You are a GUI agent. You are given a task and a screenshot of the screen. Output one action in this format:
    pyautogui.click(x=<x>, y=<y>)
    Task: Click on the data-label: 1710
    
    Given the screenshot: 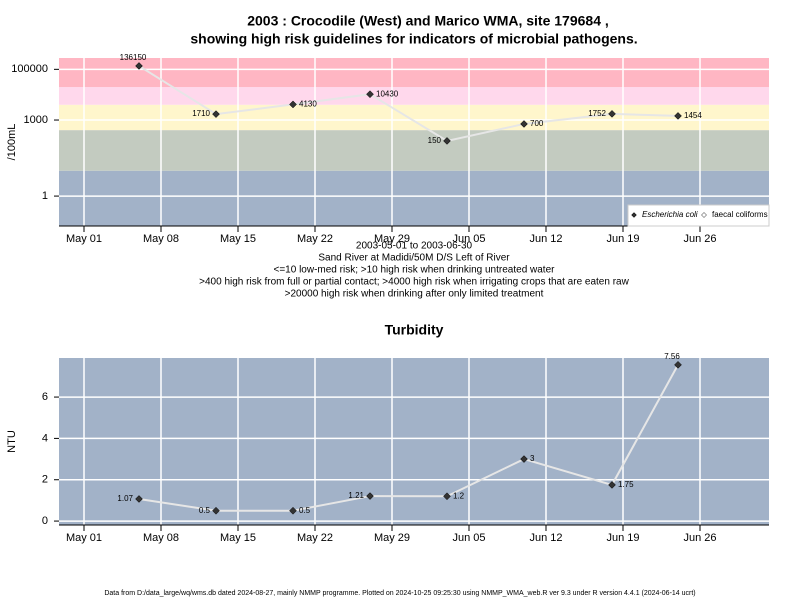 What is the action you would take?
    pyautogui.click(x=201, y=113)
    